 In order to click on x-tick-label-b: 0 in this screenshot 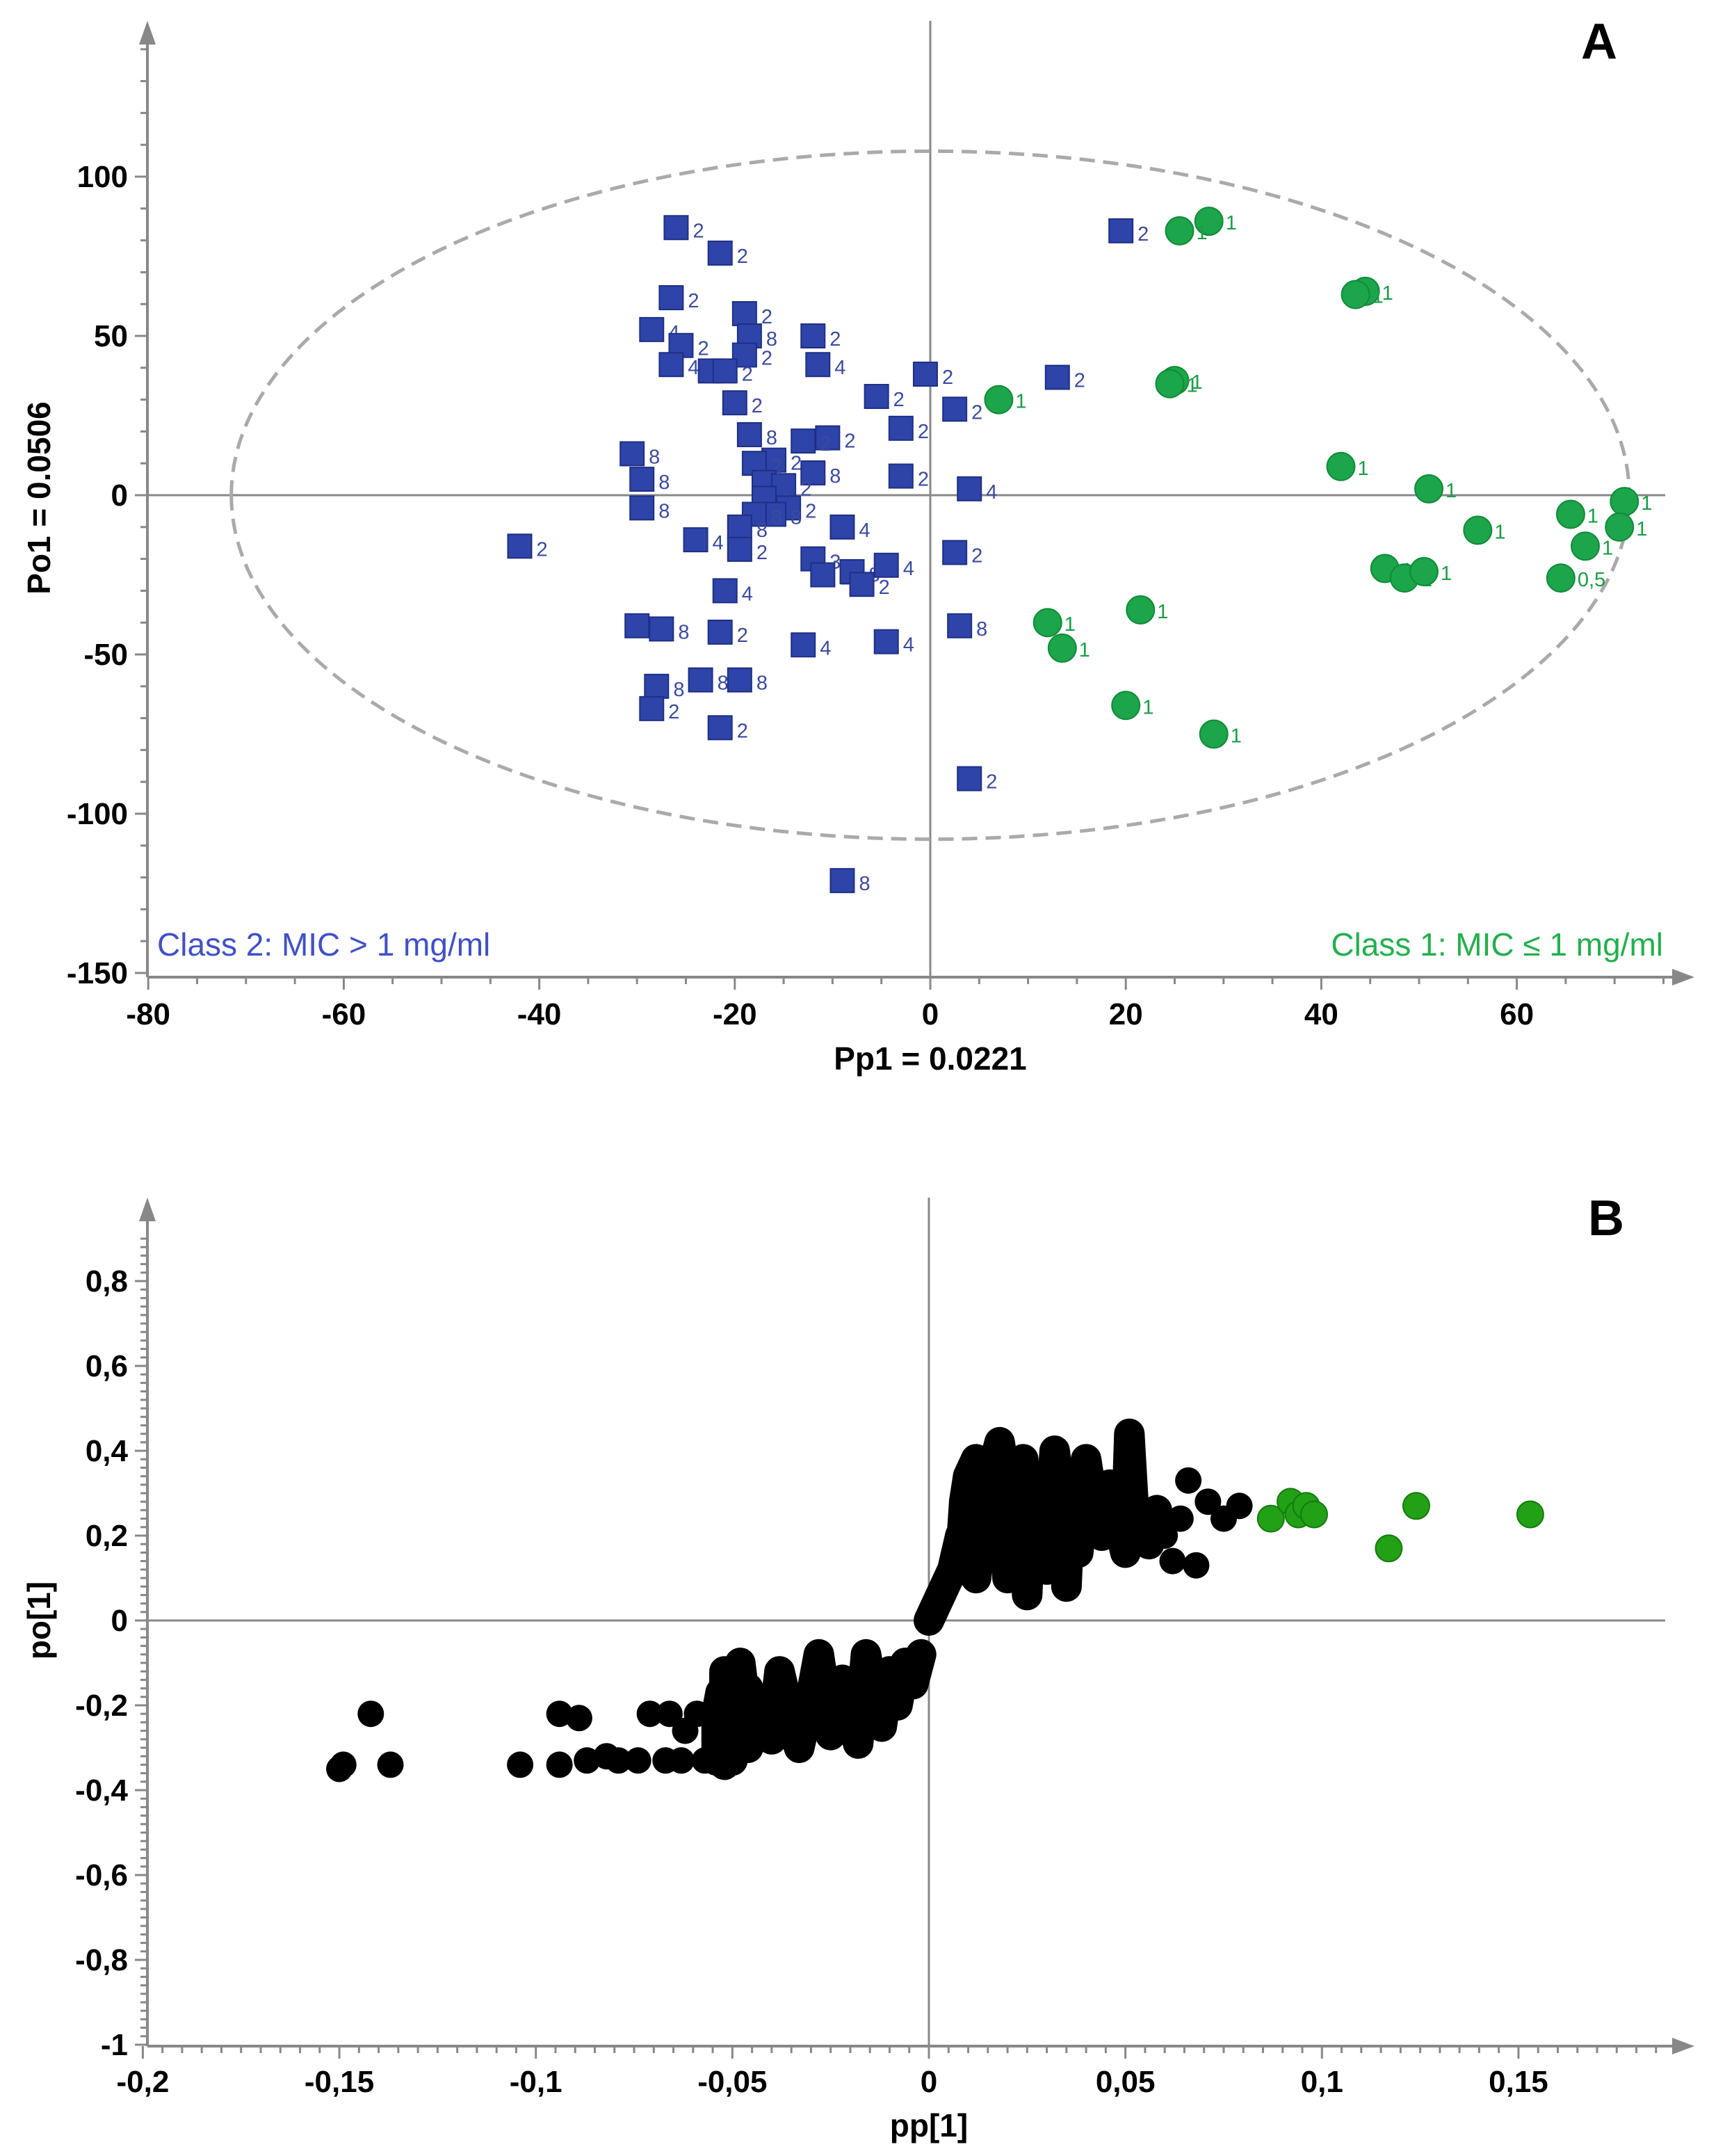, I will do `click(929, 2082)`.